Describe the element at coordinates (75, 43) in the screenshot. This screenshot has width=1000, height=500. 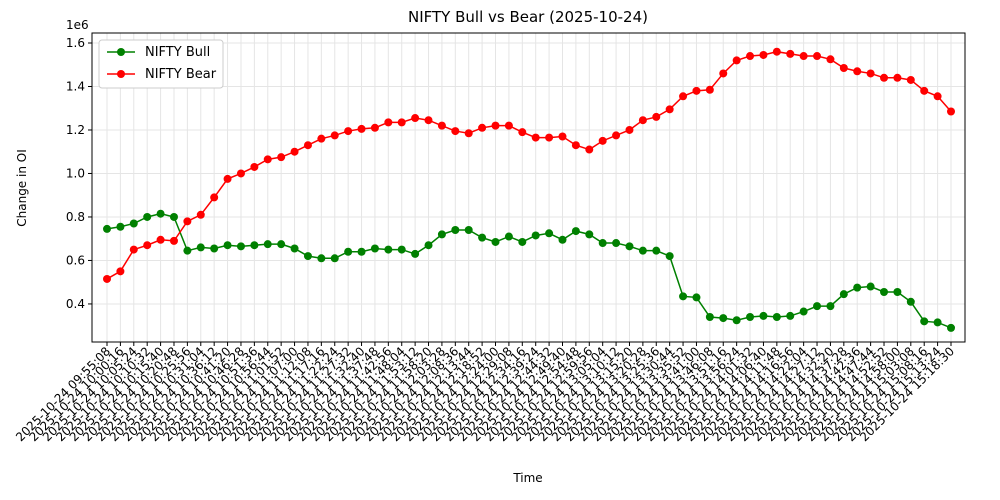
I see `y-tick-label: 1.6` at that location.